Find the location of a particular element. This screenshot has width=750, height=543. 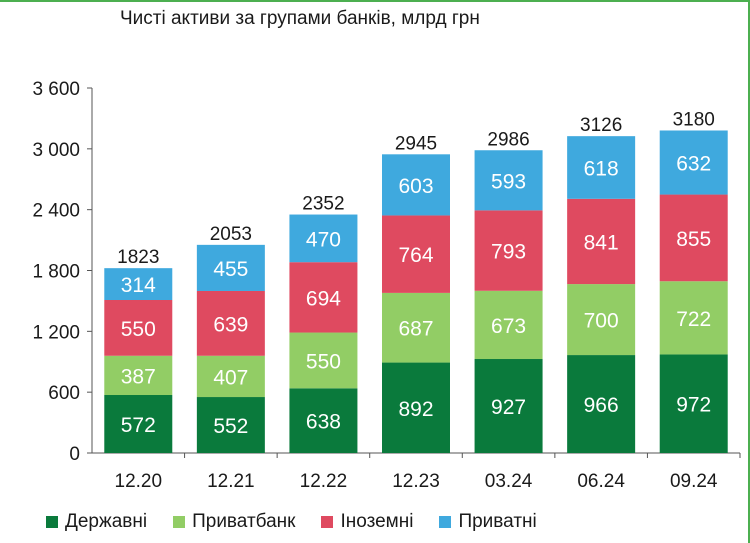

data-label: 618 is located at coordinates (601, 168).